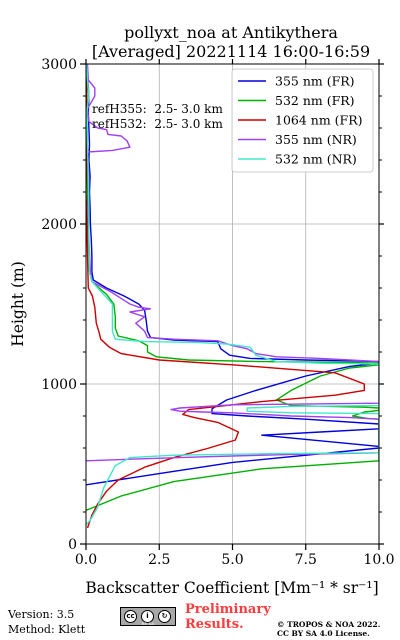 This screenshot has width=400, height=640. I want to click on cc-license-logo: cc i ↻ BY SA, so click(148, 616).